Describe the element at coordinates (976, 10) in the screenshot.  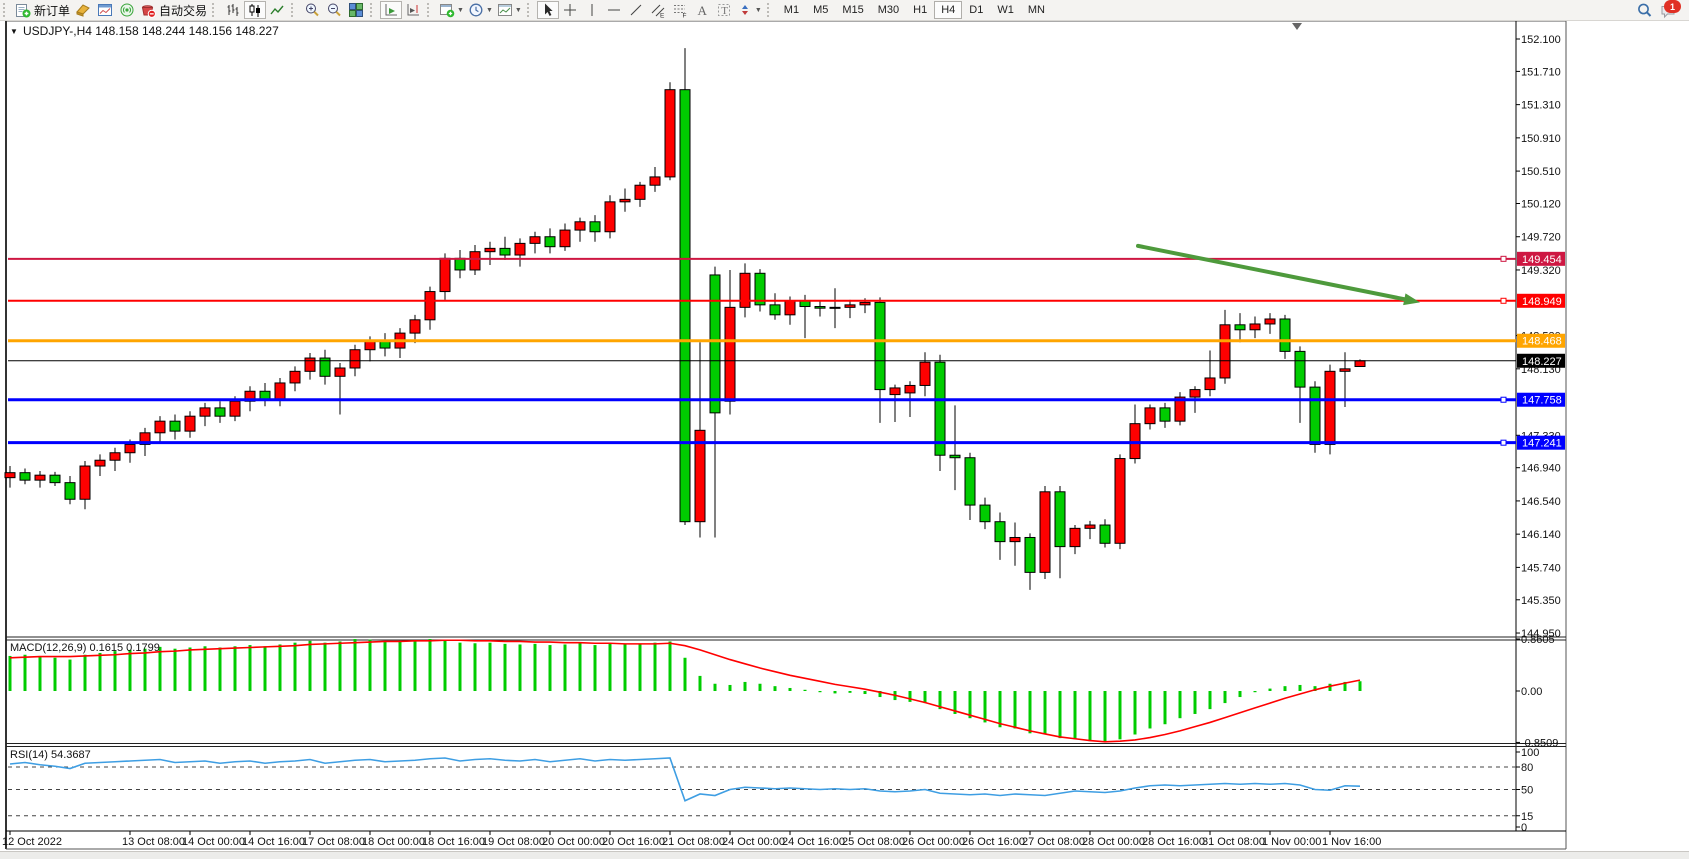
I see `timeframe-button-D1: D1` at that location.